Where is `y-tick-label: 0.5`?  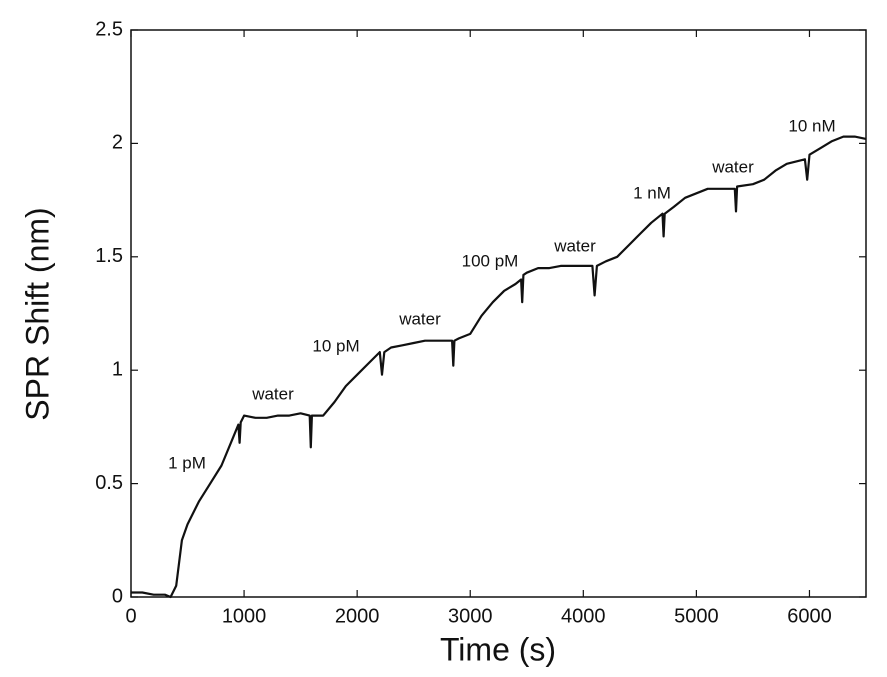
y-tick-label: 0.5 is located at coordinates (109, 483).